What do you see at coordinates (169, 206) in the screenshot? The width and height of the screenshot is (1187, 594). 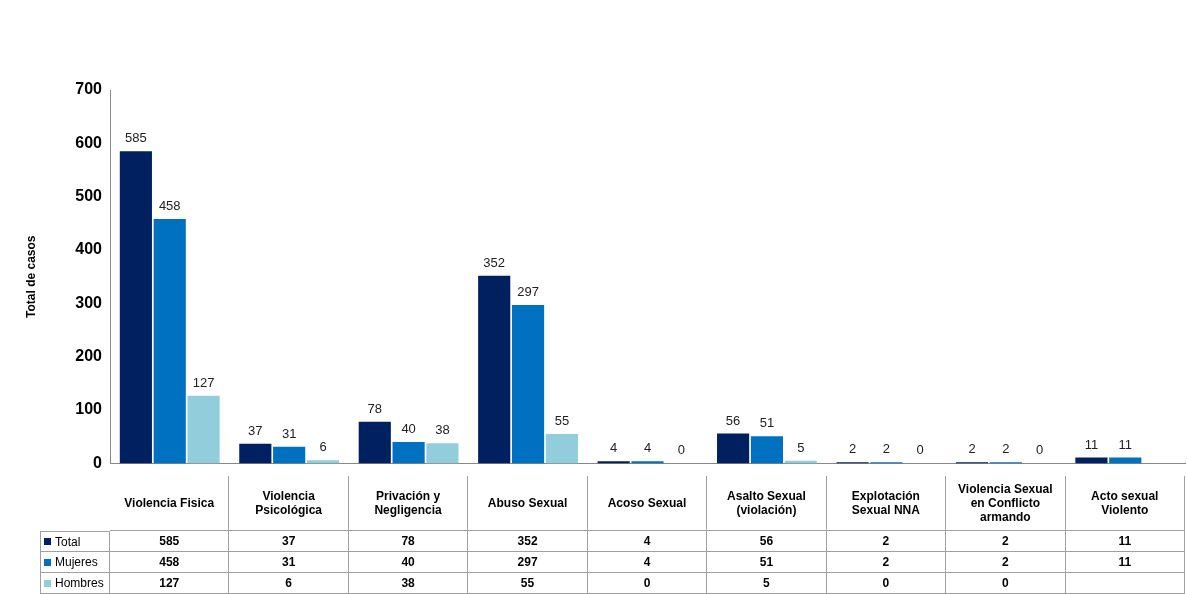 I see `annotation: 458` at bounding box center [169, 206].